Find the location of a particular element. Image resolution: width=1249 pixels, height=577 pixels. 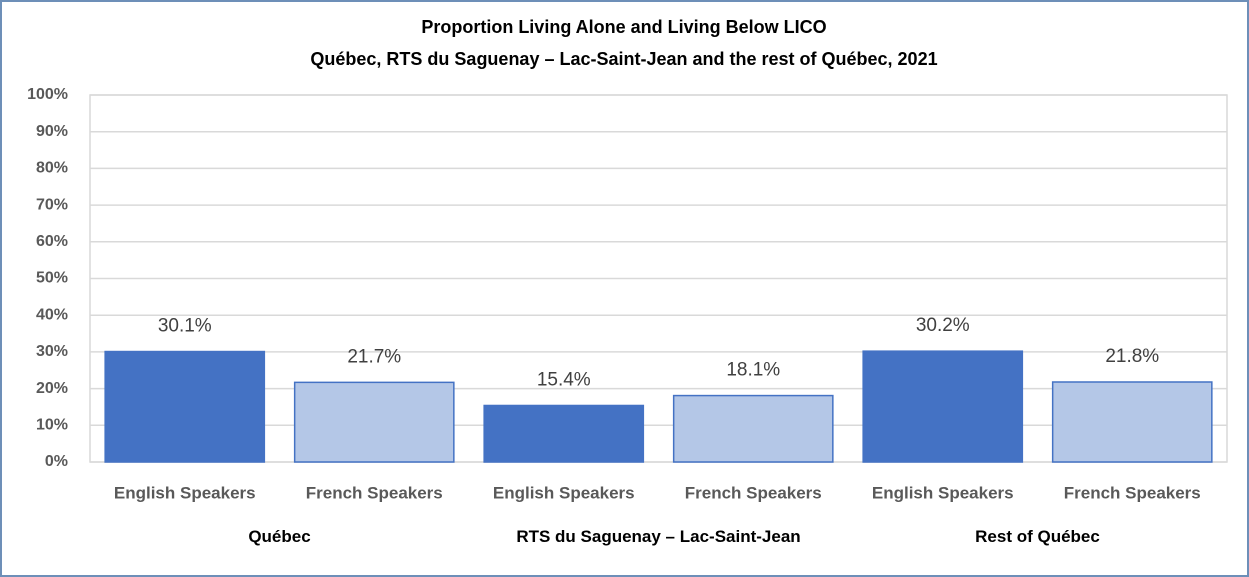

y-tick-label: 100% is located at coordinates (47, 94).